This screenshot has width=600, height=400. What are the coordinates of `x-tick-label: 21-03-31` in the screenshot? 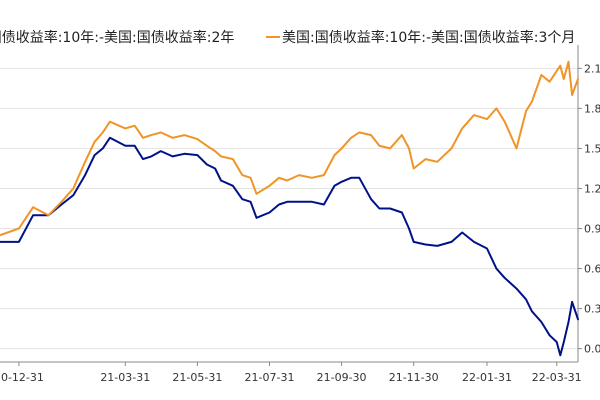 It's located at (125, 377).